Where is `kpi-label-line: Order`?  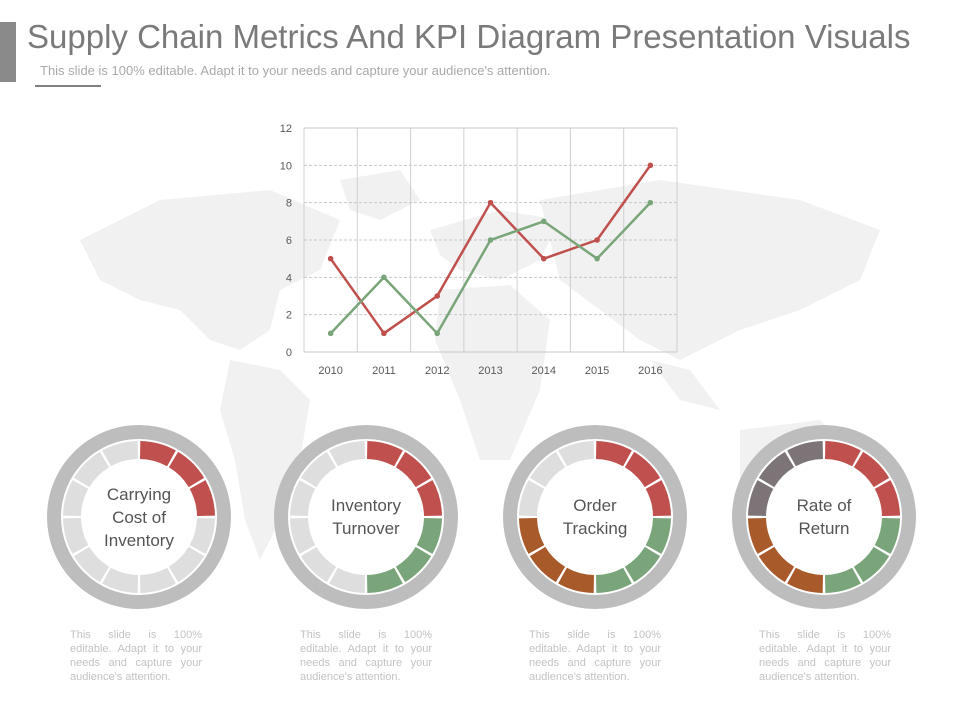
kpi-label-line: Order is located at coordinates (595, 505).